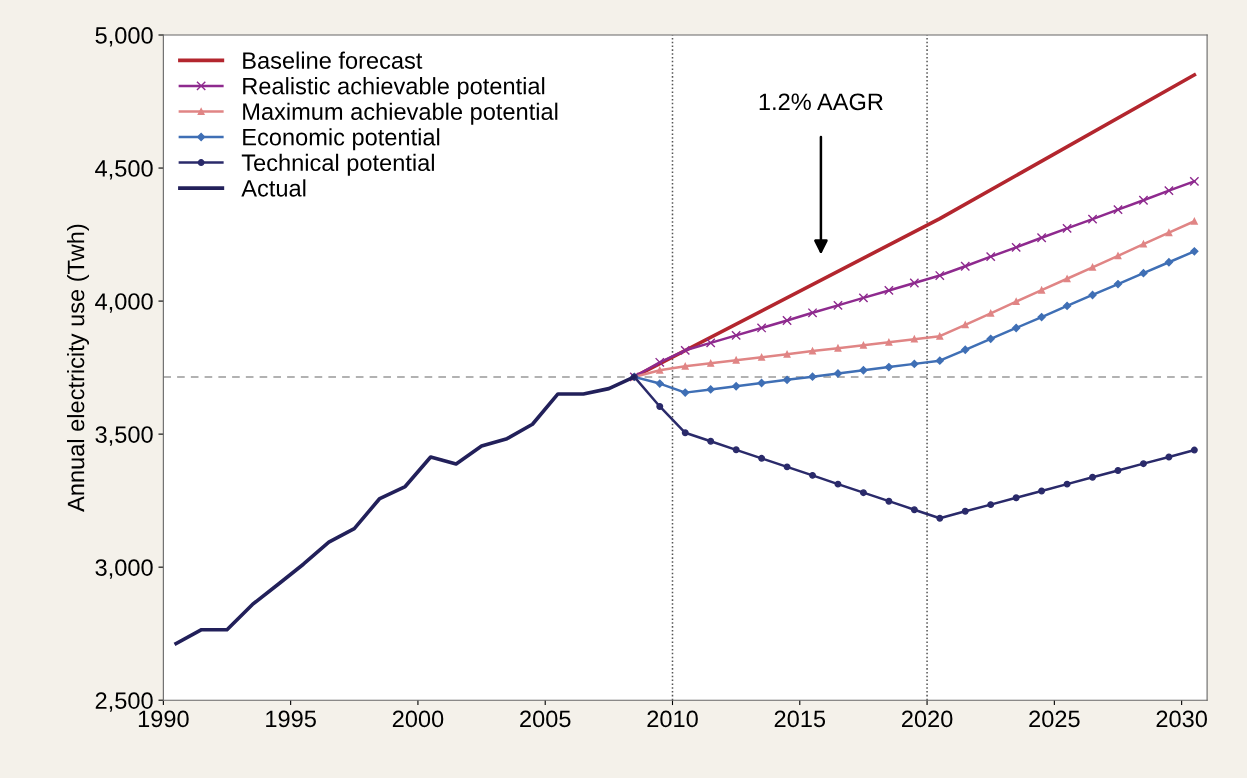  I want to click on x-tick-label: 2000, so click(418, 719).